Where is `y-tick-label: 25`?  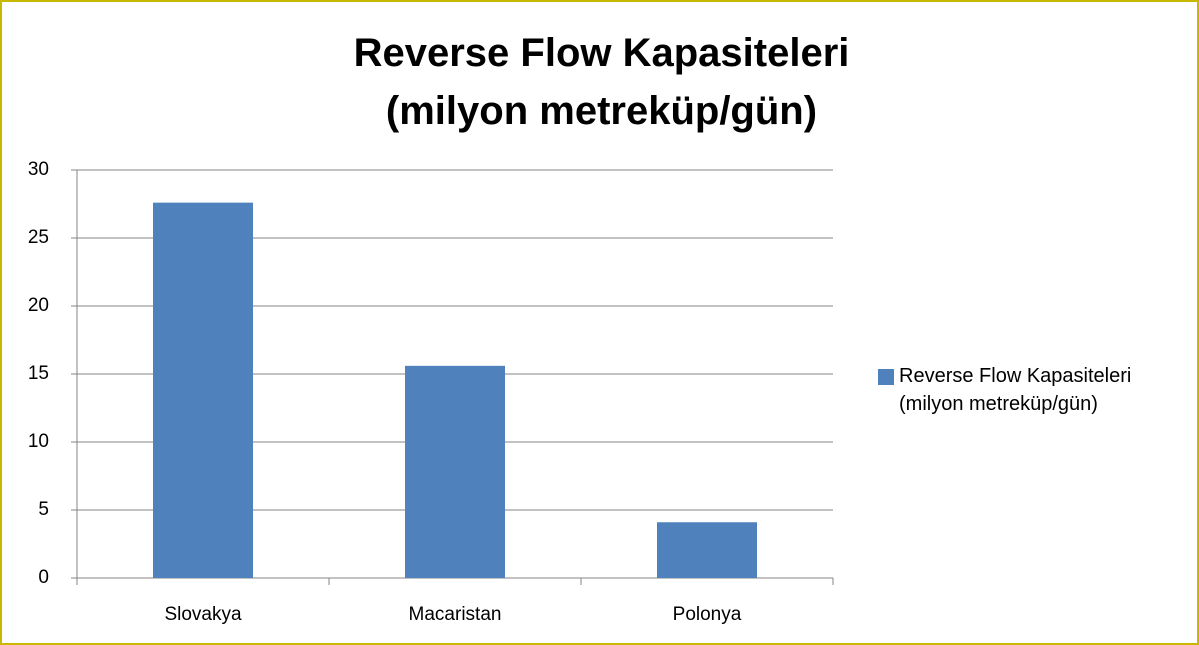 y-tick-label: 25 is located at coordinates (38, 237).